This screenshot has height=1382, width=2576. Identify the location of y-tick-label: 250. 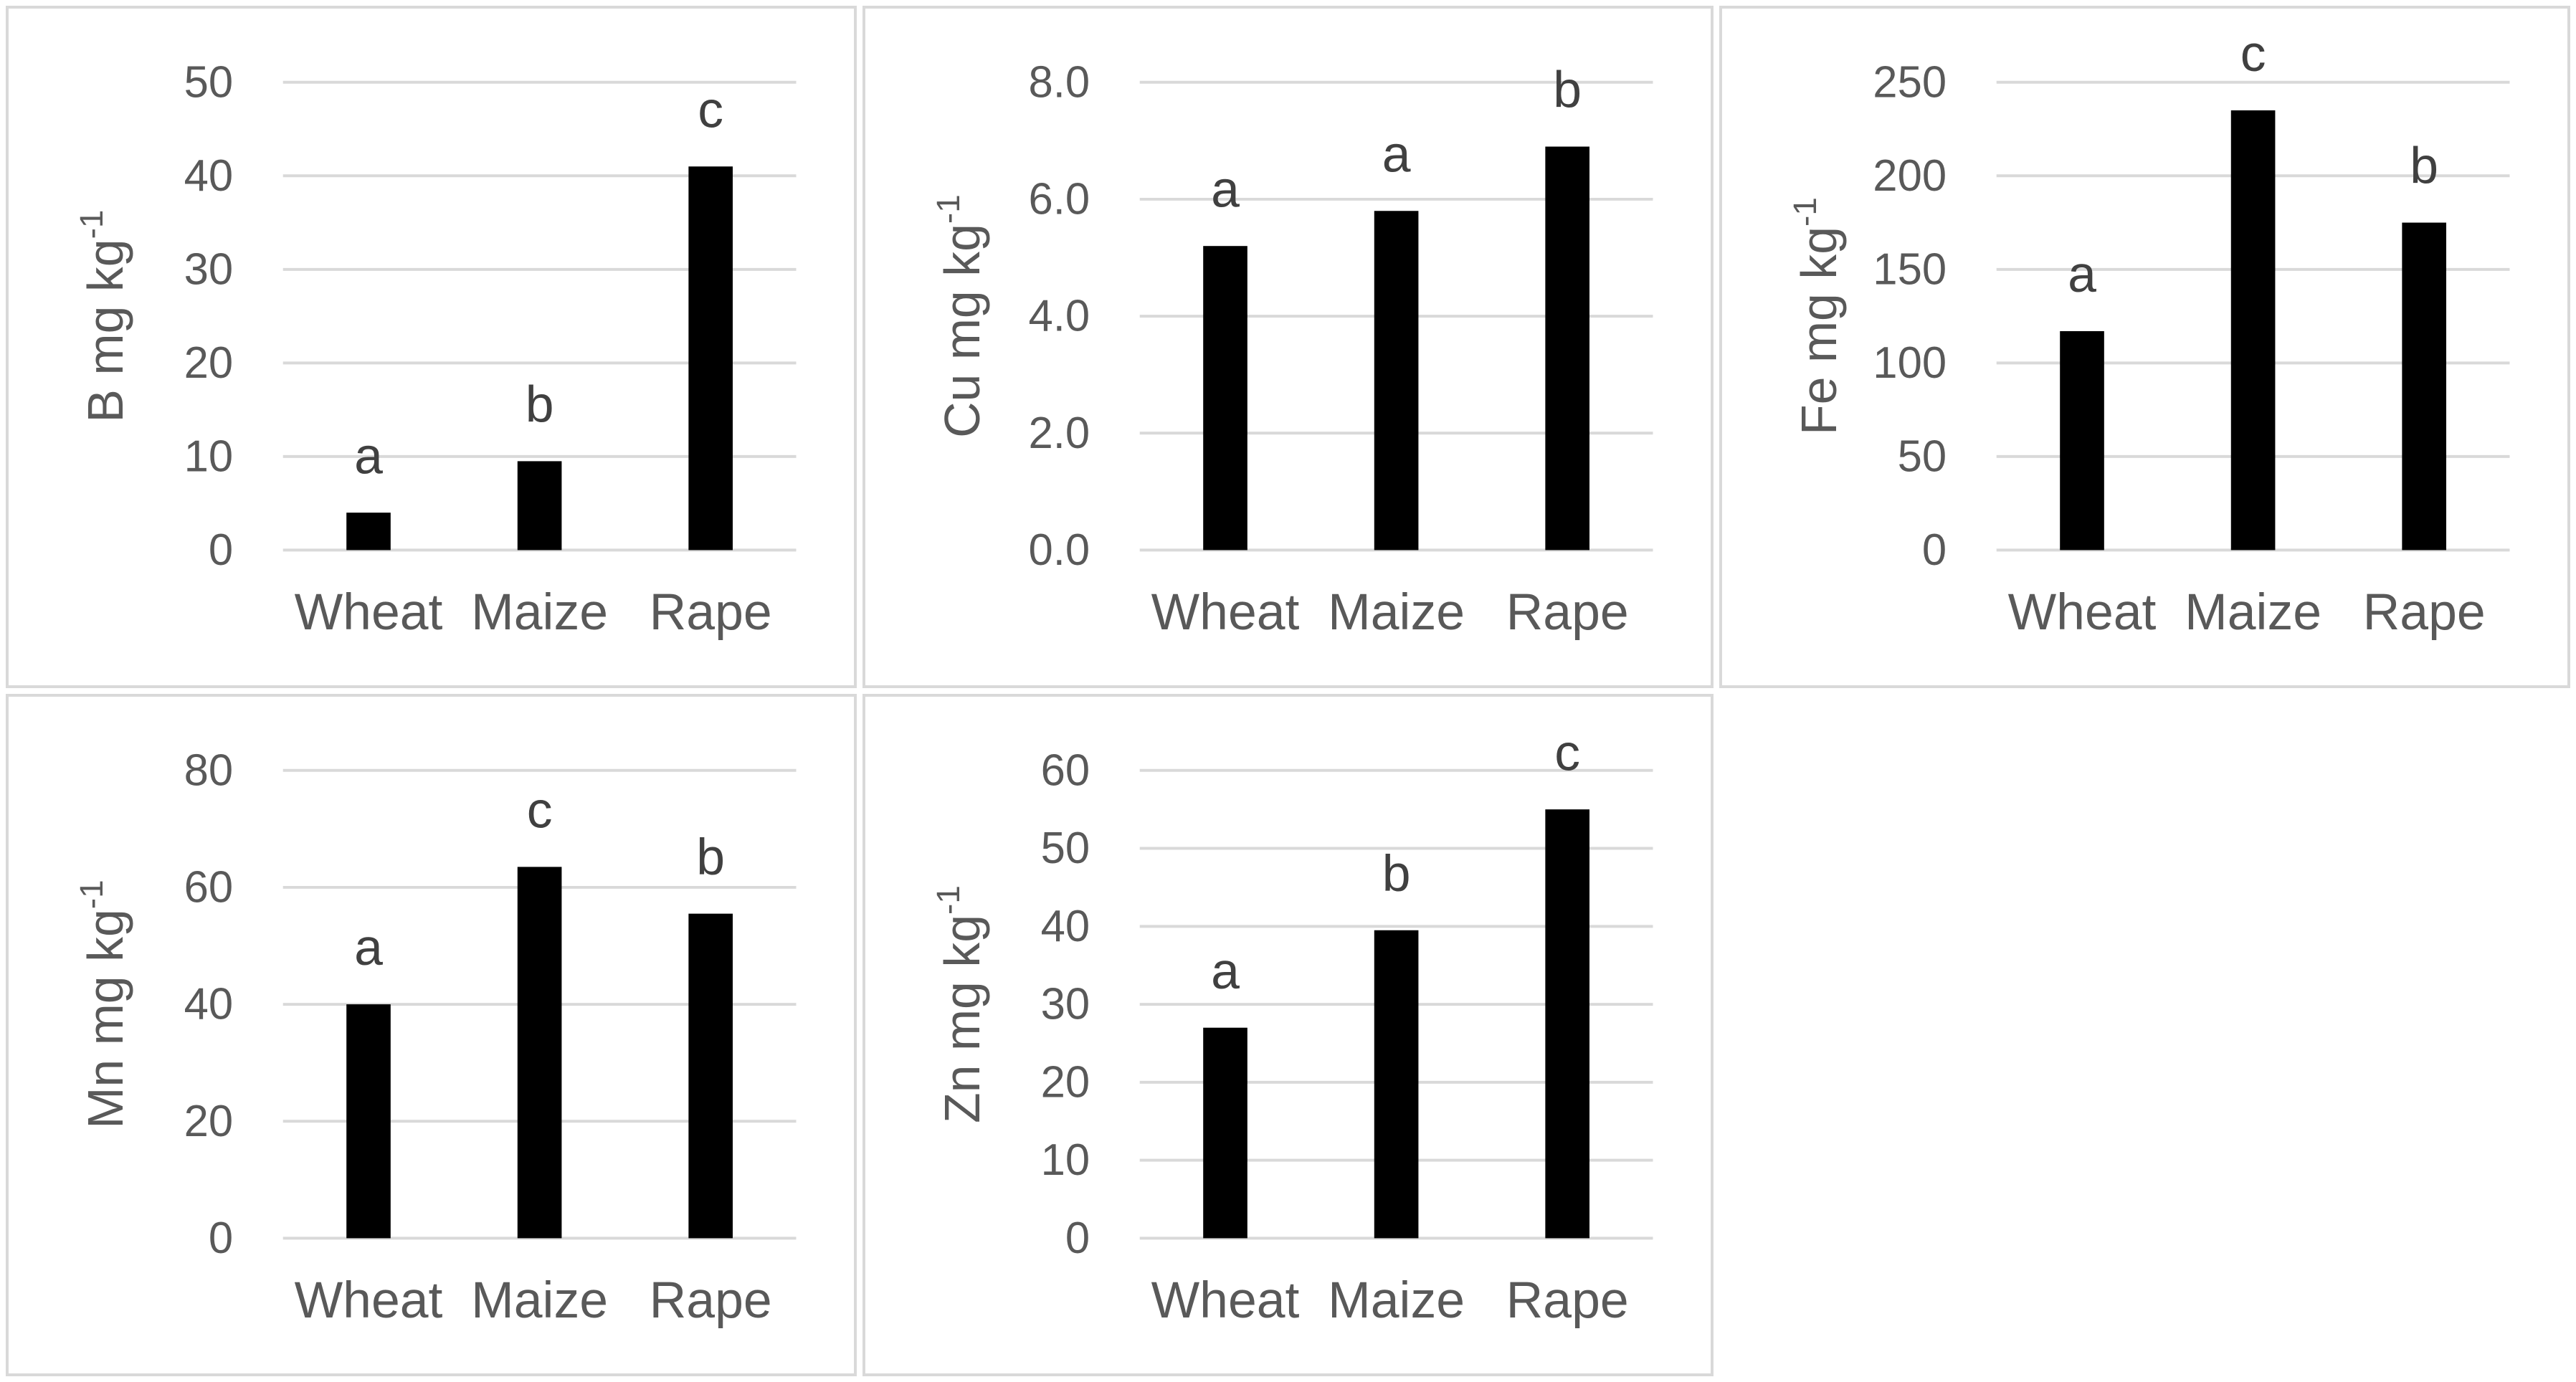
(1910, 82).